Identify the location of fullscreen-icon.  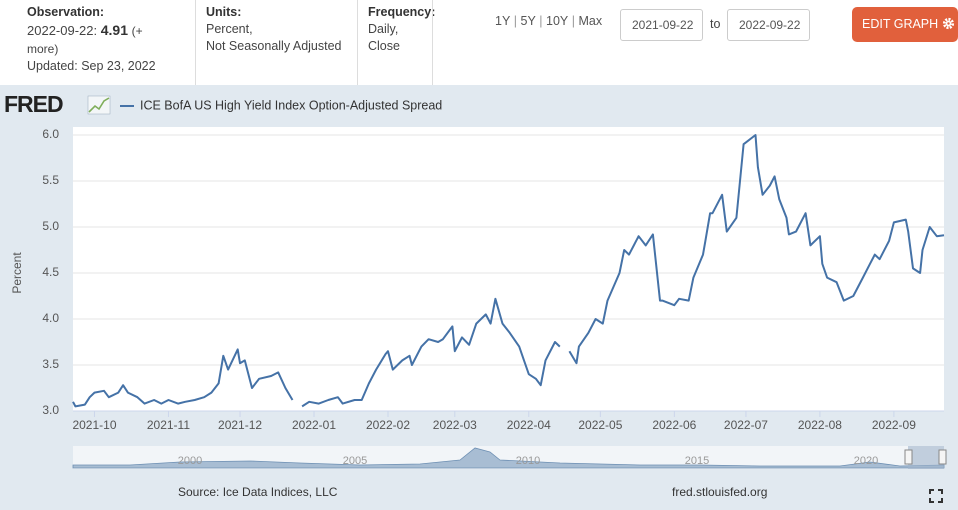
(936, 496).